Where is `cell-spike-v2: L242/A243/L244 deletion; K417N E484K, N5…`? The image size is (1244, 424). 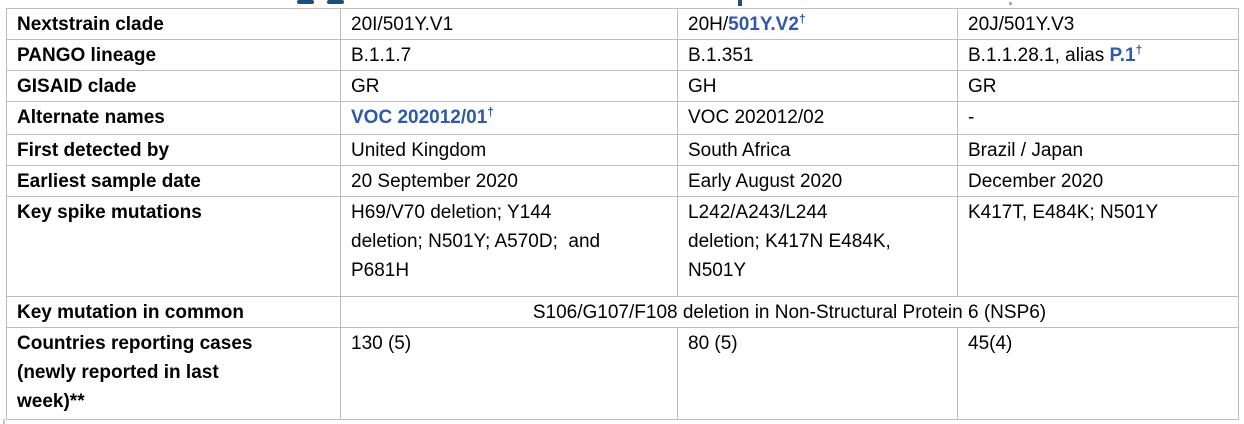 cell-spike-v2: L242/A243/L244 deletion; K417N E484K, N5… is located at coordinates (817, 246).